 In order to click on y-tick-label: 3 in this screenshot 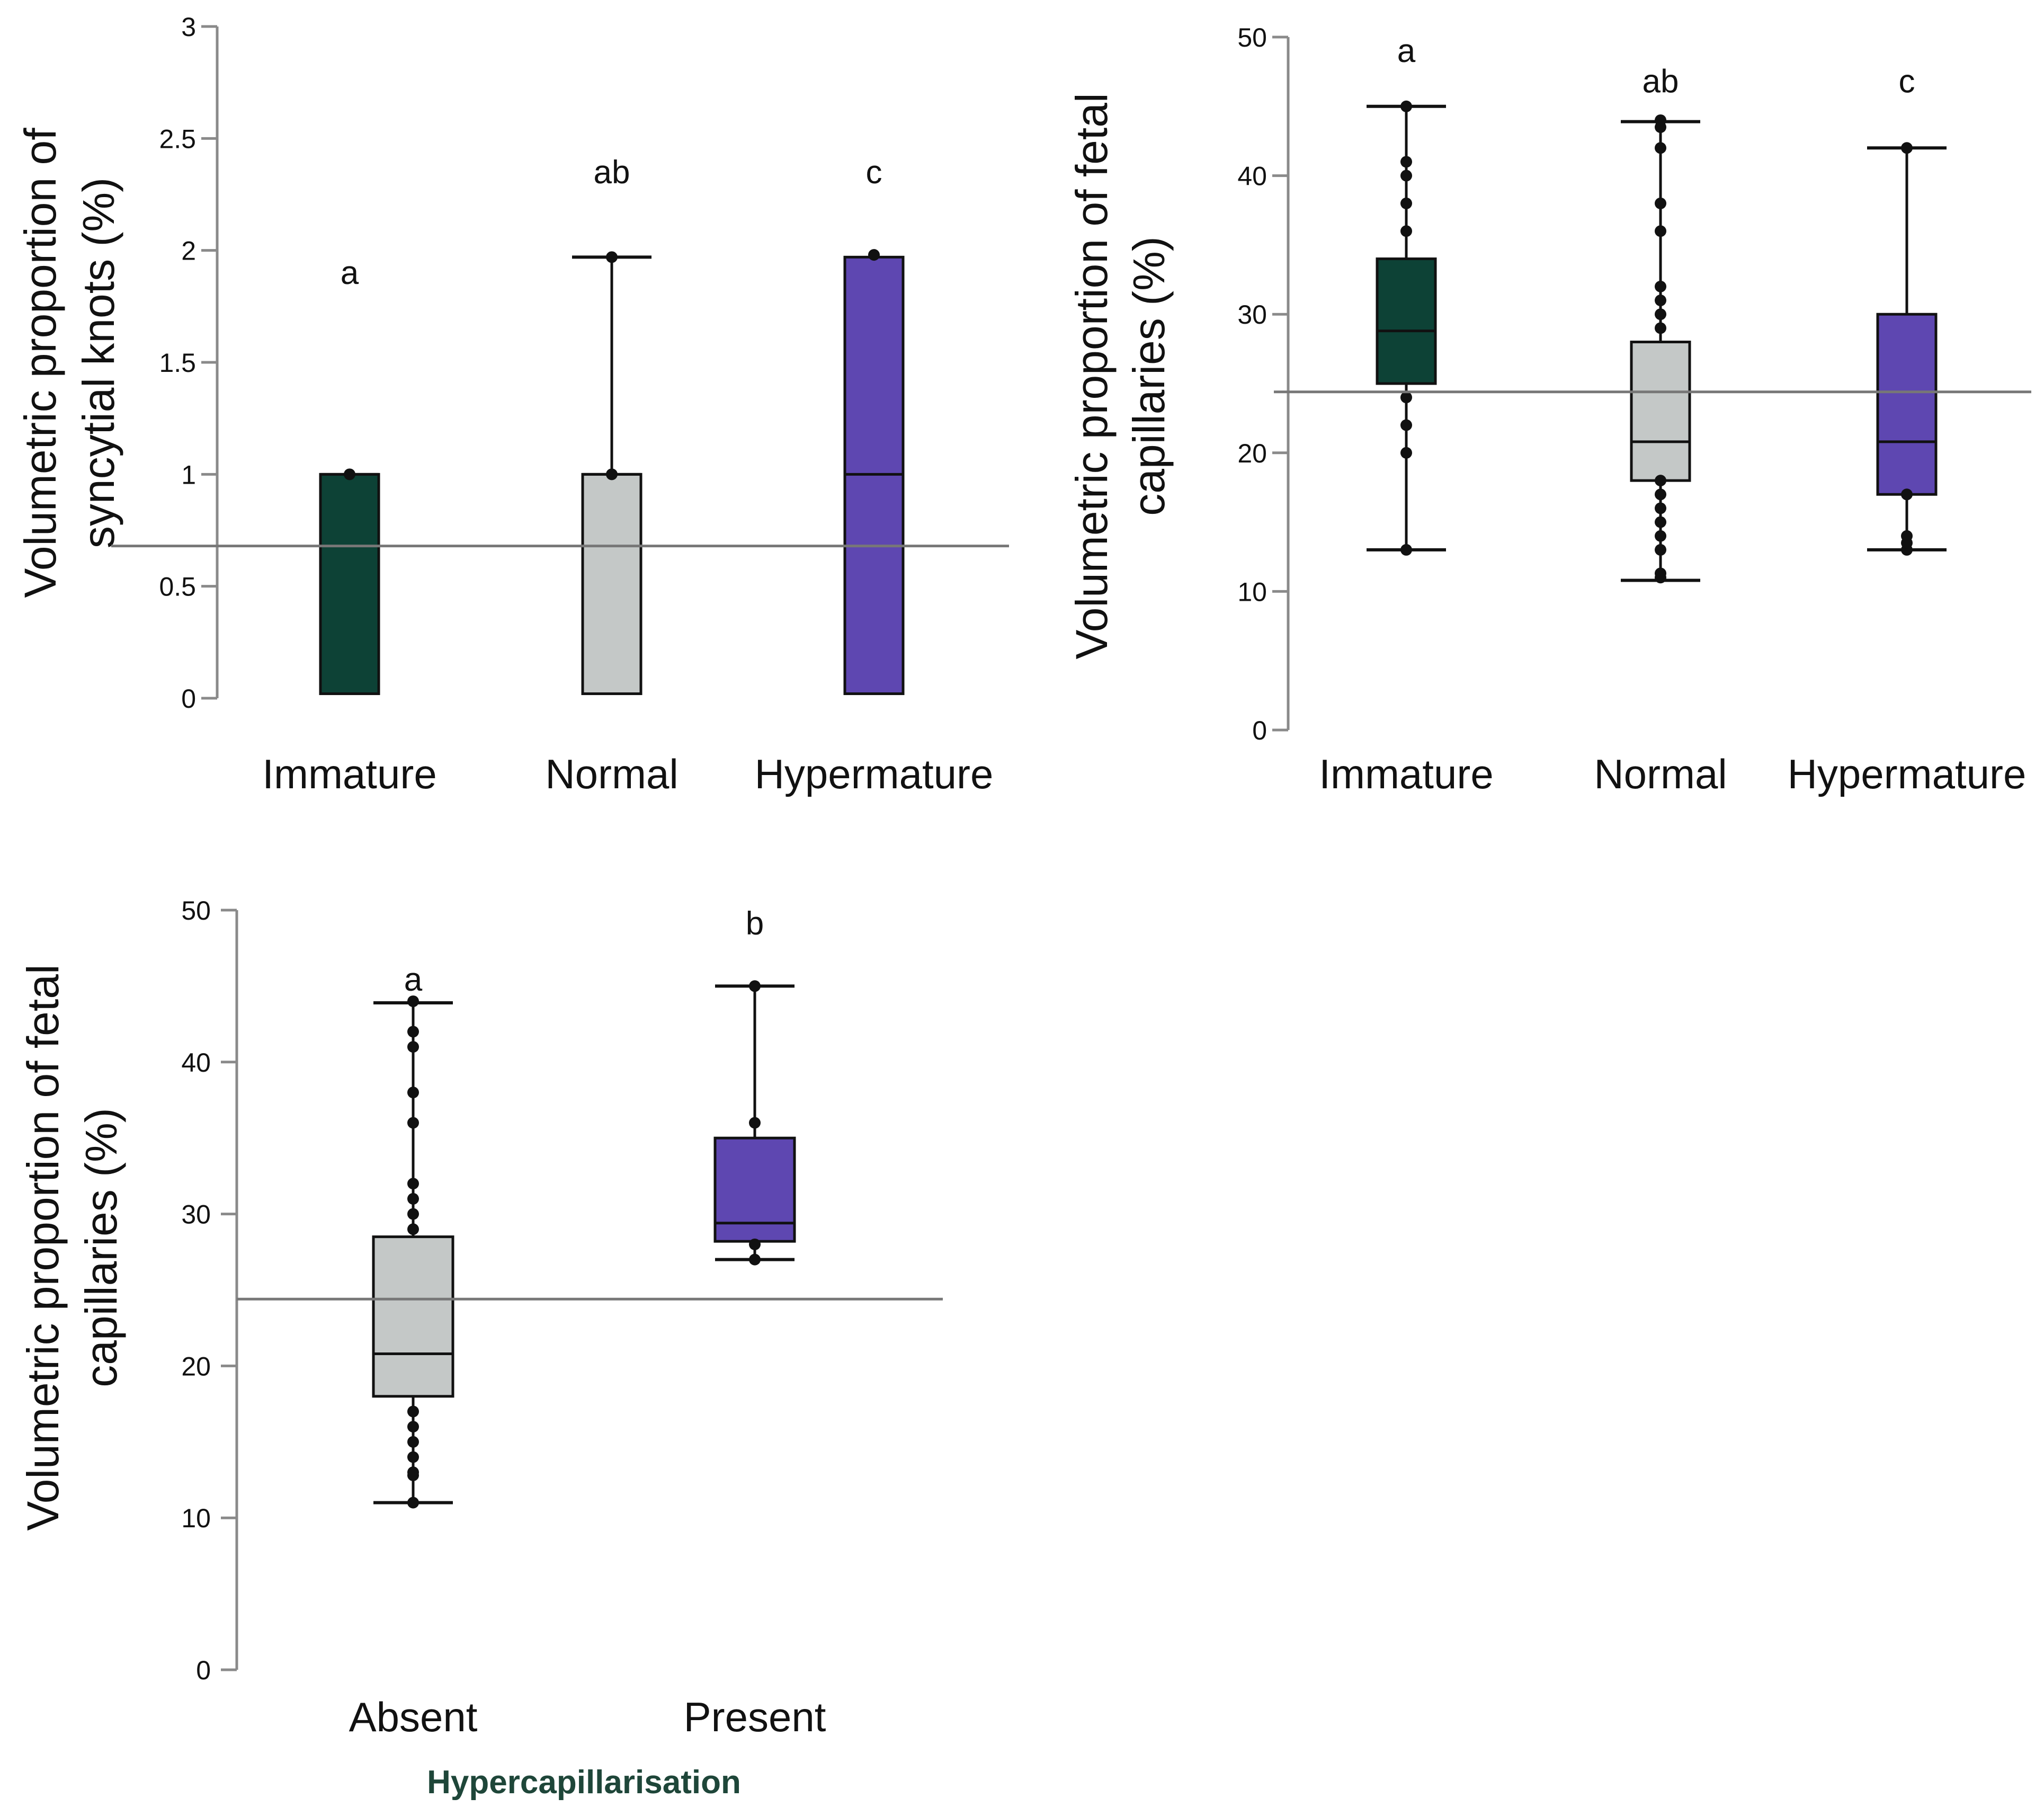, I will do `click(189, 27)`.